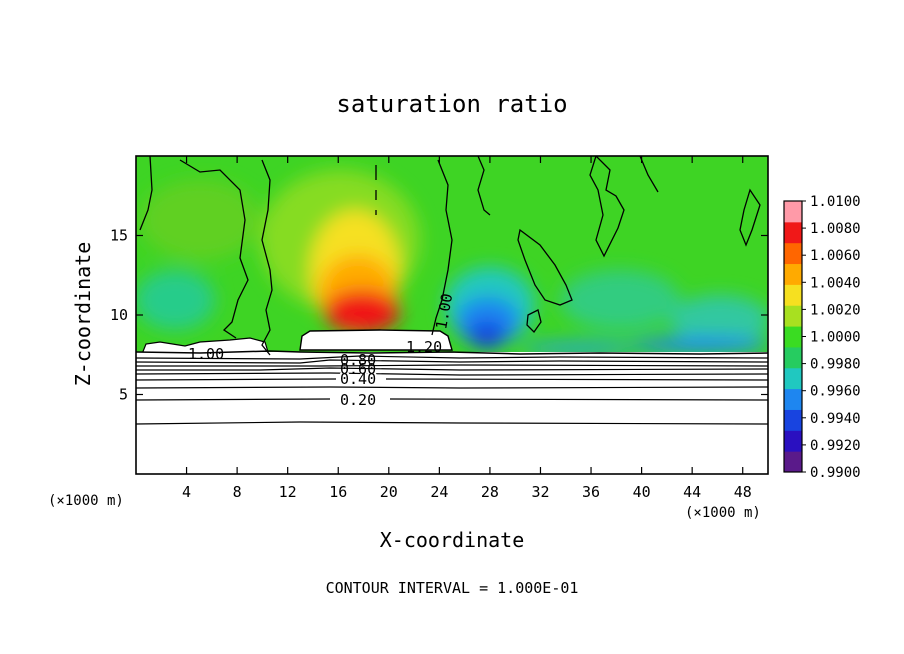 Image resolution: width=904 pixels, height=654 pixels. I want to click on contour-label-100-left: 1.00, so click(206, 354).